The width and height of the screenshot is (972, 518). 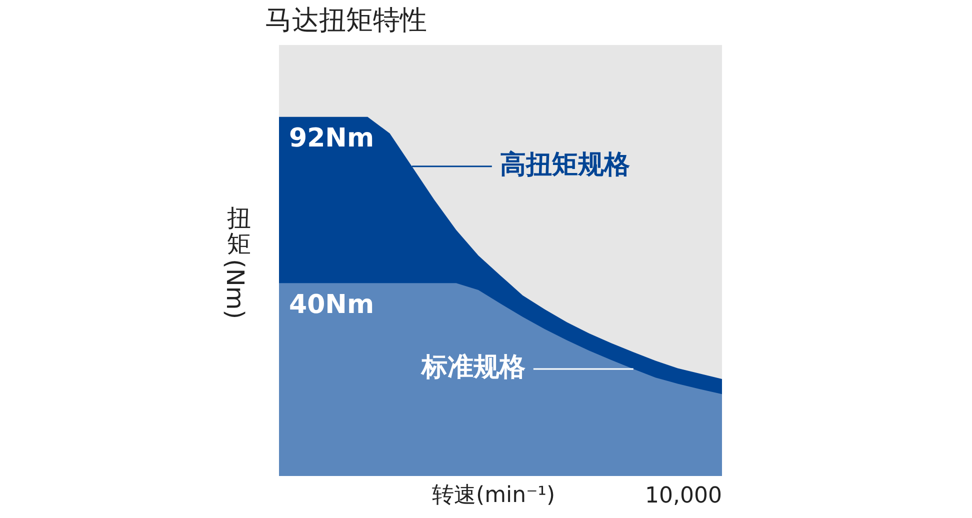 I want to click on series-label: 标准规格, so click(x=473, y=367).